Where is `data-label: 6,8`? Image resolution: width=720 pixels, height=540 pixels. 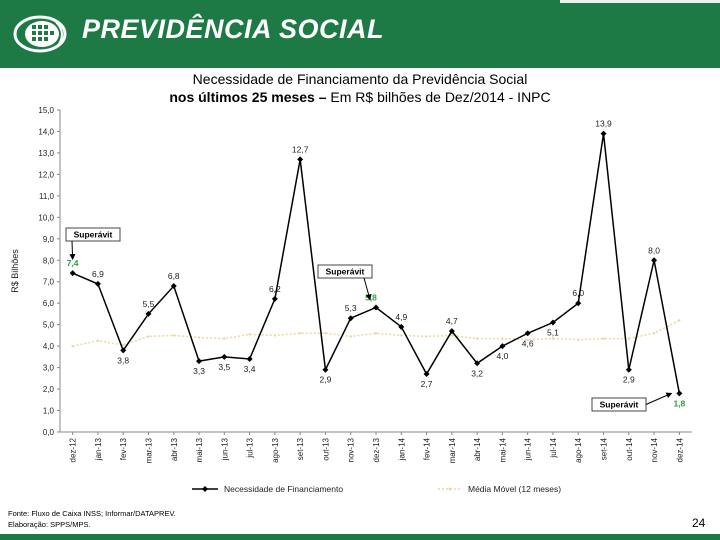
data-label: 6,8 is located at coordinates (174, 276).